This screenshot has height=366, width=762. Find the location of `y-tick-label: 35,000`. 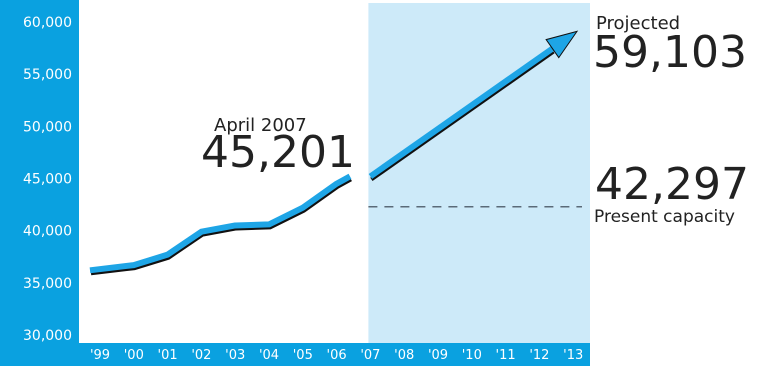

y-tick-label: 35,000 is located at coordinates (47, 284).